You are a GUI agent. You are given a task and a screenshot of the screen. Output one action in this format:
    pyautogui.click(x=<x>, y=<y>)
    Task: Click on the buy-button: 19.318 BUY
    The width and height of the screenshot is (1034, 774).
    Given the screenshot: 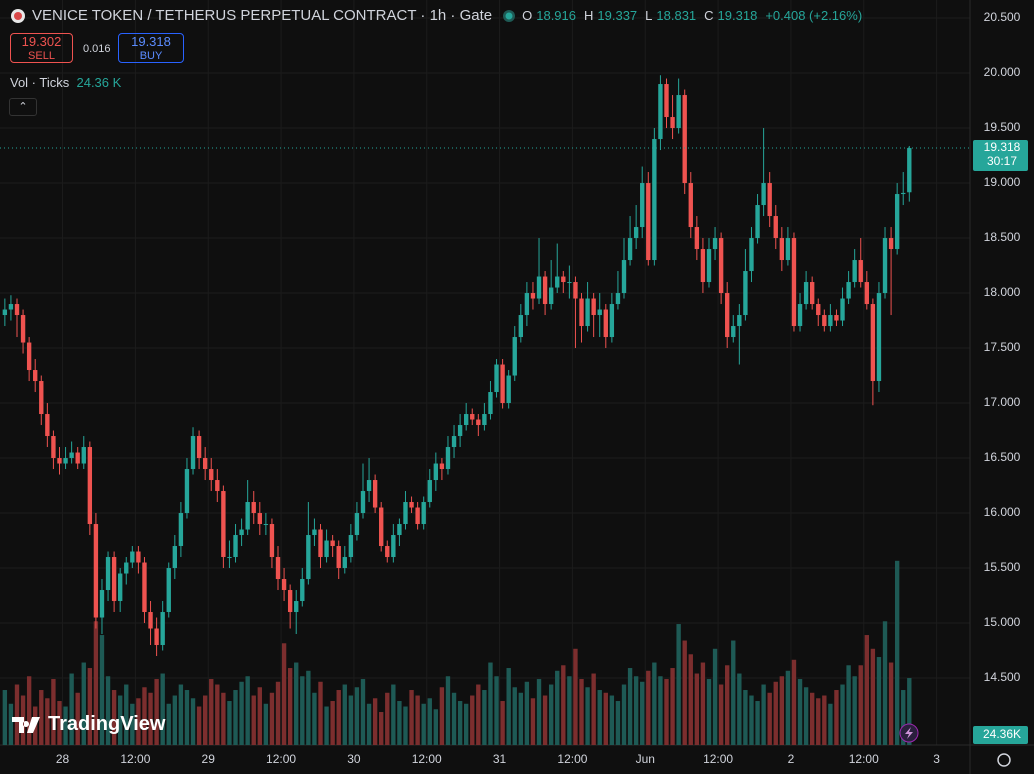 What is the action you would take?
    pyautogui.click(x=151, y=48)
    